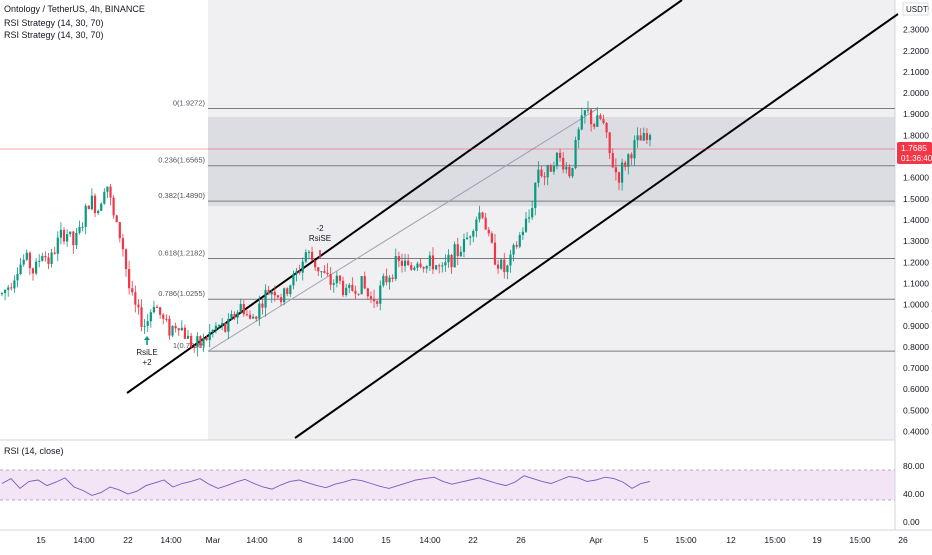  What do you see at coordinates (916, 135) in the screenshot?
I see `price-tick-label: 1.8000` at bounding box center [916, 135].